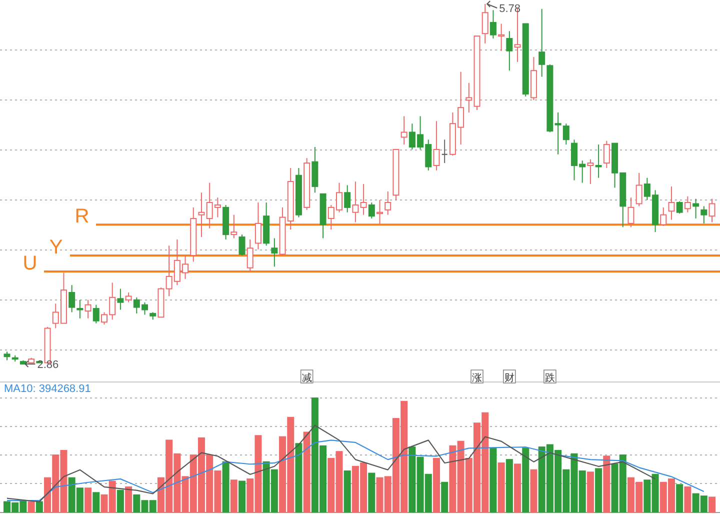 This screenshot has width=720, height=514. Describe the element at coordinates (509, 378) in the screenshot. I see `x-tick-label: 财` at that location.